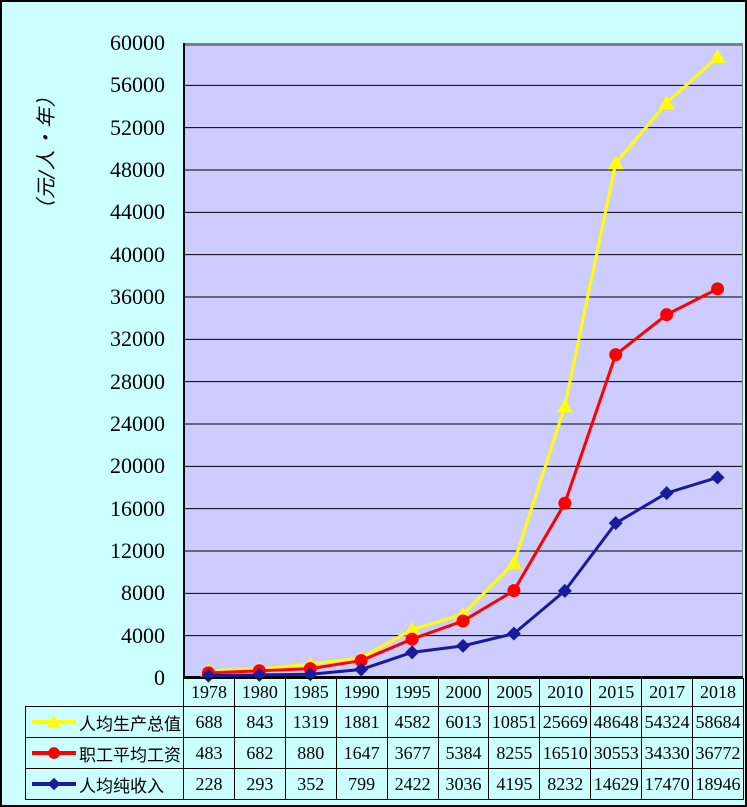 The image size is (747, 807). Describe the element at coordinates (137, 85) in the screenshot. I see `y-tick-label: 56000` at that location.